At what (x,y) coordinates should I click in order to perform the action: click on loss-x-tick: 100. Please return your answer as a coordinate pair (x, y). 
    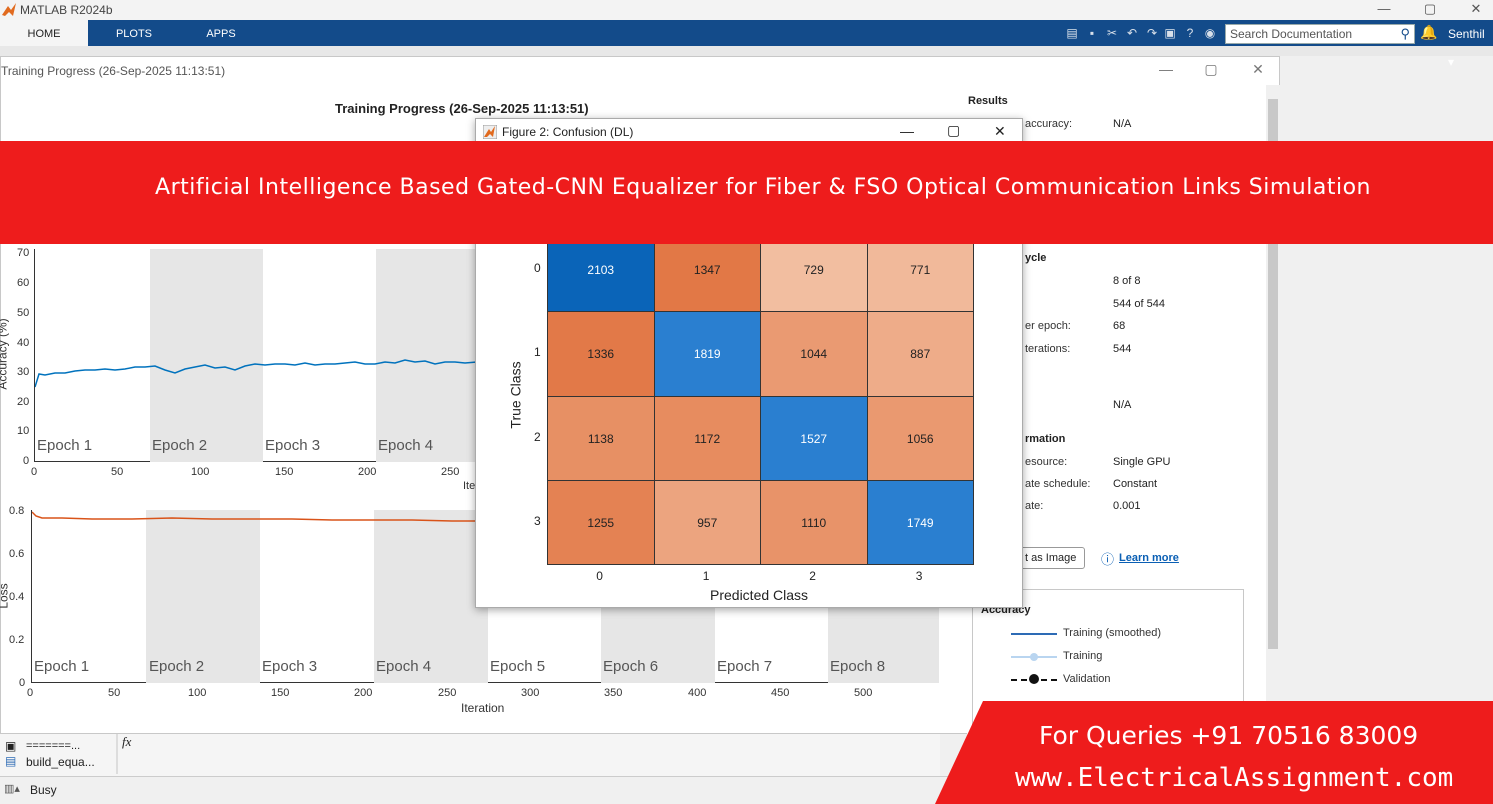
    Looking at the image, I should click on (197, 693).